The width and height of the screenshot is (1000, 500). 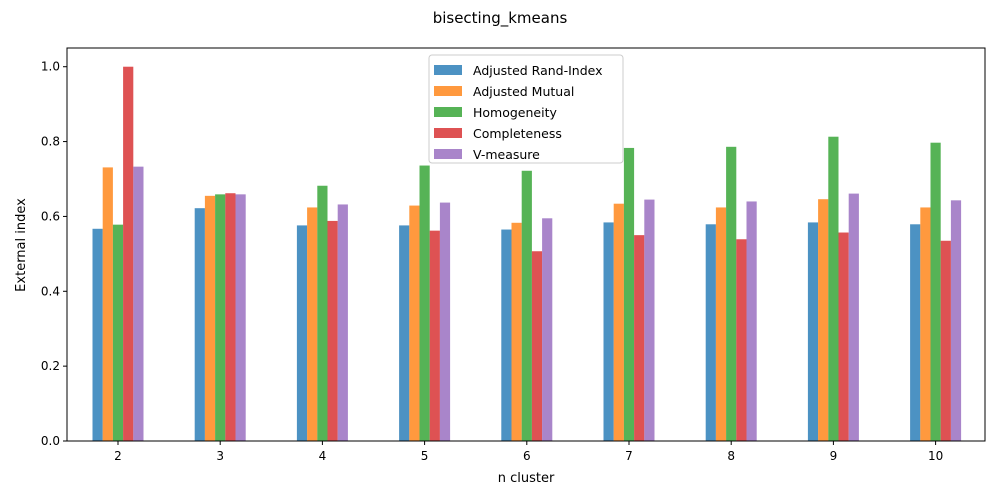 What do you see at coordinates (323, 456) in the screenshot?
I see `x-tick-label: 4` at bounding box center [323, 456].